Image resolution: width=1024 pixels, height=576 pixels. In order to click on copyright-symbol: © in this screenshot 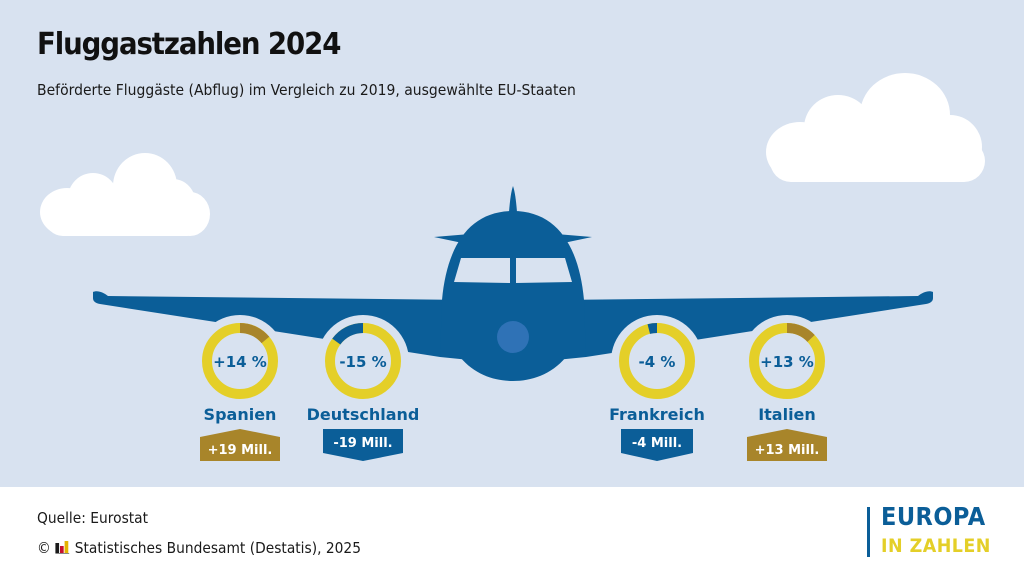, I will do `click(44, 548)`.